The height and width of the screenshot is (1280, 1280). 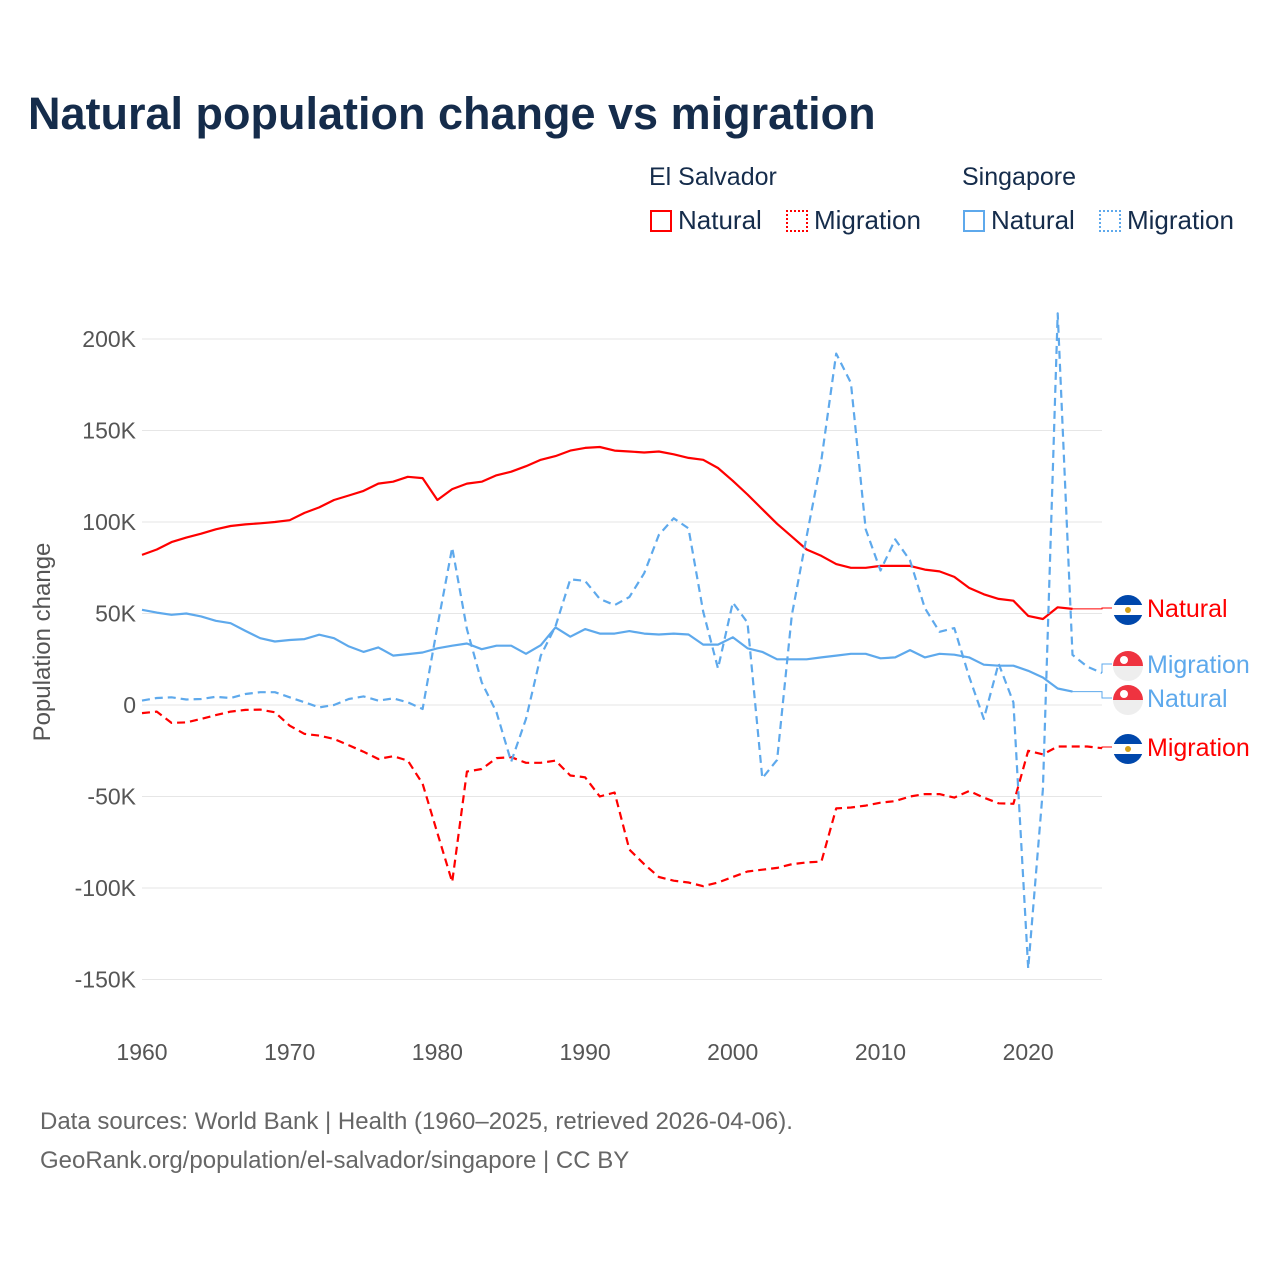 What do you see at coordinates (109, 522) in the screenshot?
I see `y-tick-label: 100K` at bounding box center [109, 522].